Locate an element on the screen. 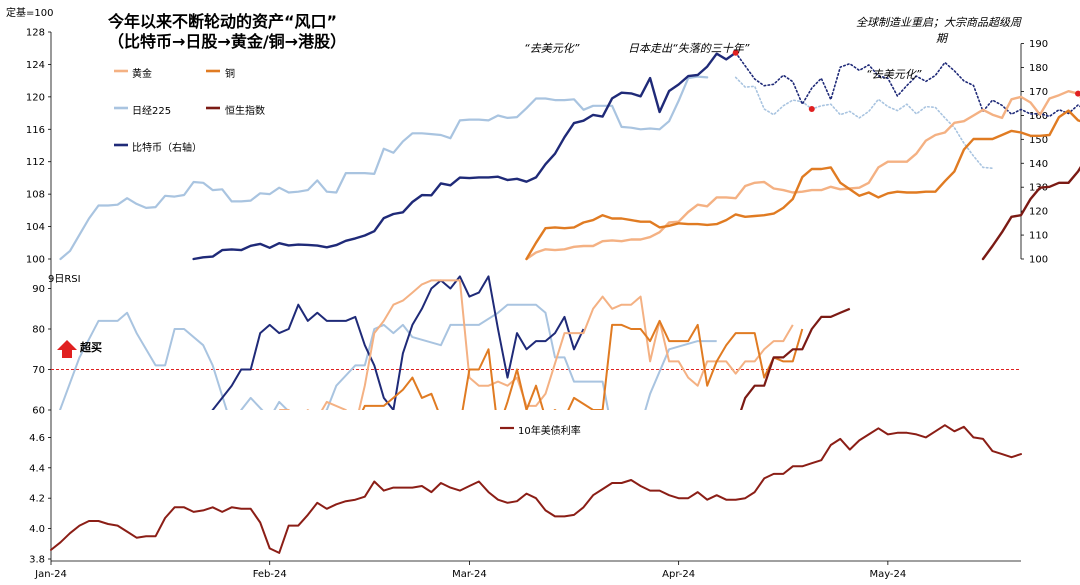 The image size is (1080, 585). rsi-btc-group is located at coordinates (398, 342).